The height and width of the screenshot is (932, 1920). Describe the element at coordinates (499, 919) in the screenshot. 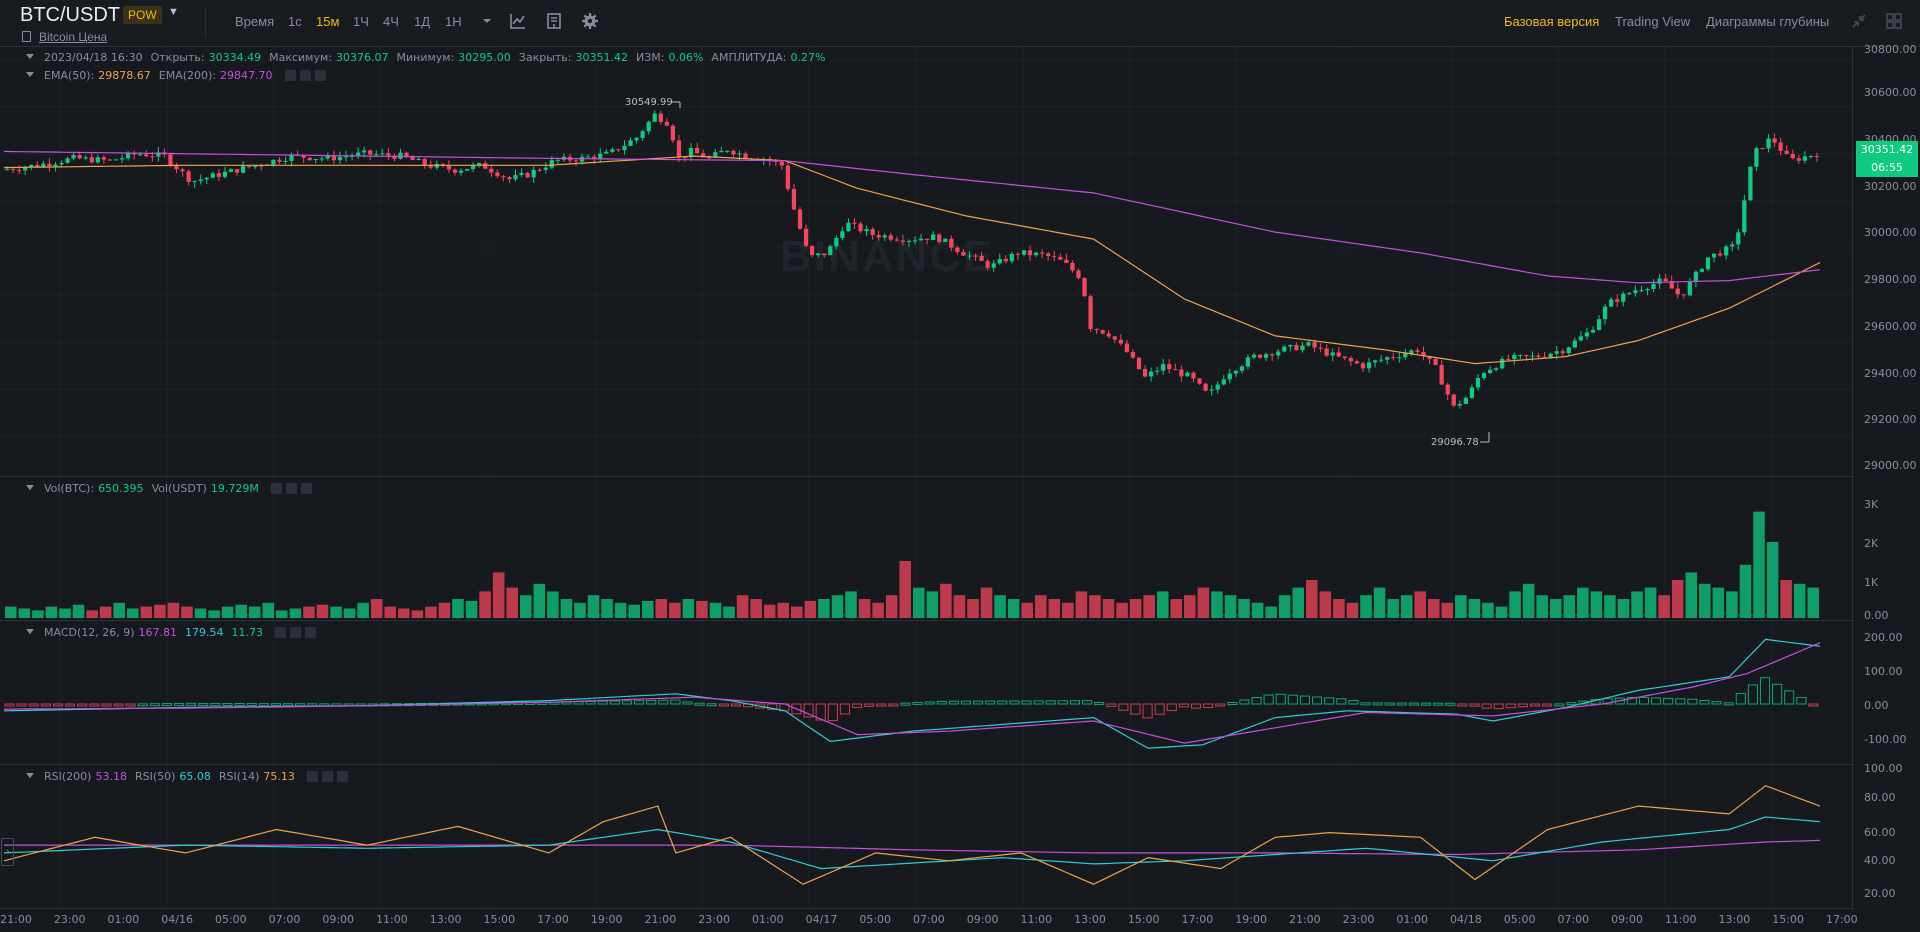

I see `time-axis-tick: 15:00` at that location.